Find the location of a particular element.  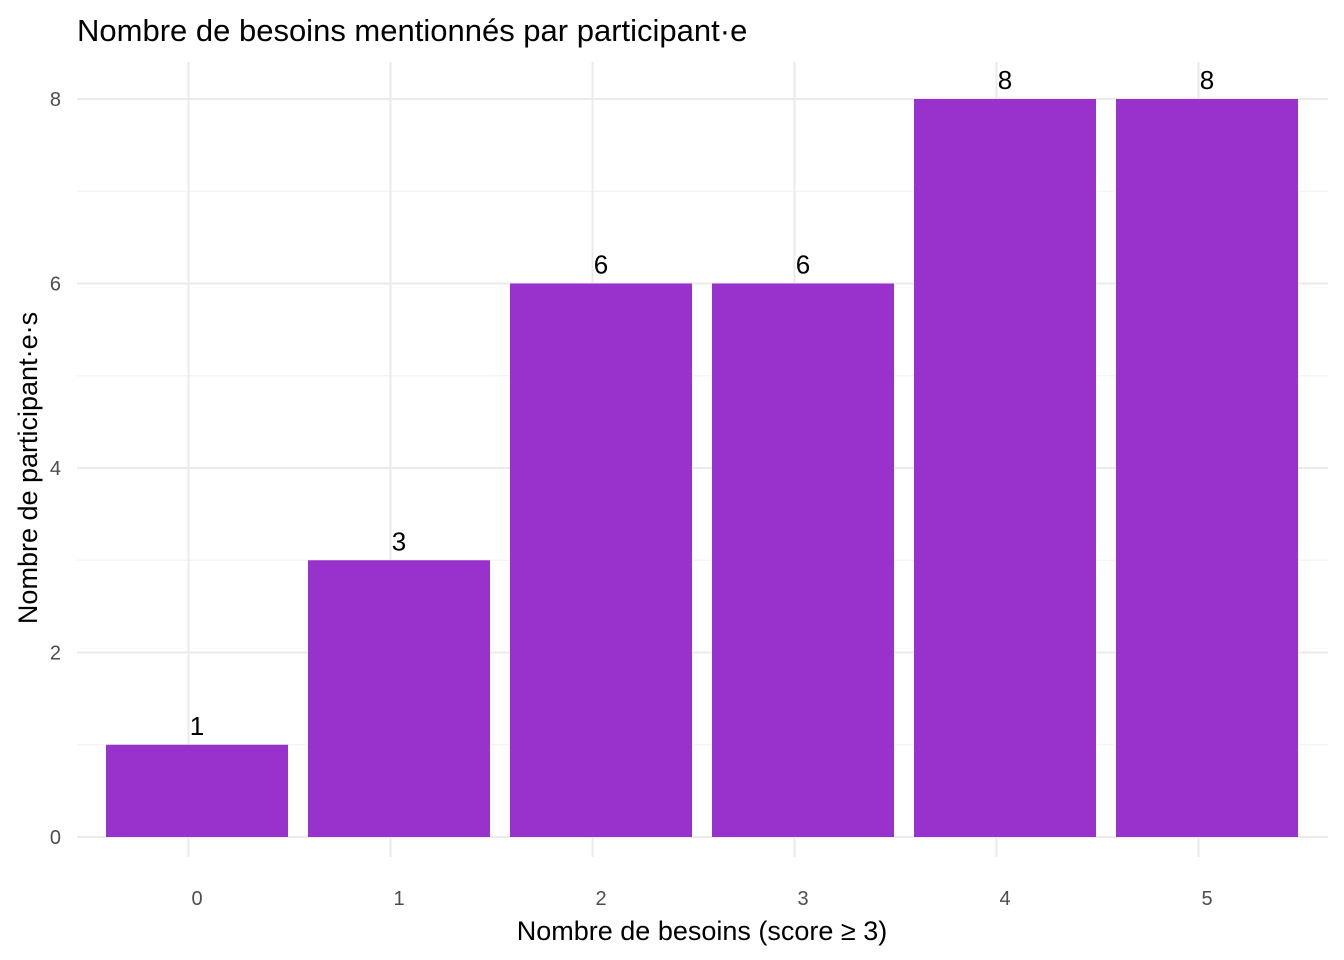

x-axis-ticks: 0 1 2 3 4 5 is located at coordinates (701, 899).